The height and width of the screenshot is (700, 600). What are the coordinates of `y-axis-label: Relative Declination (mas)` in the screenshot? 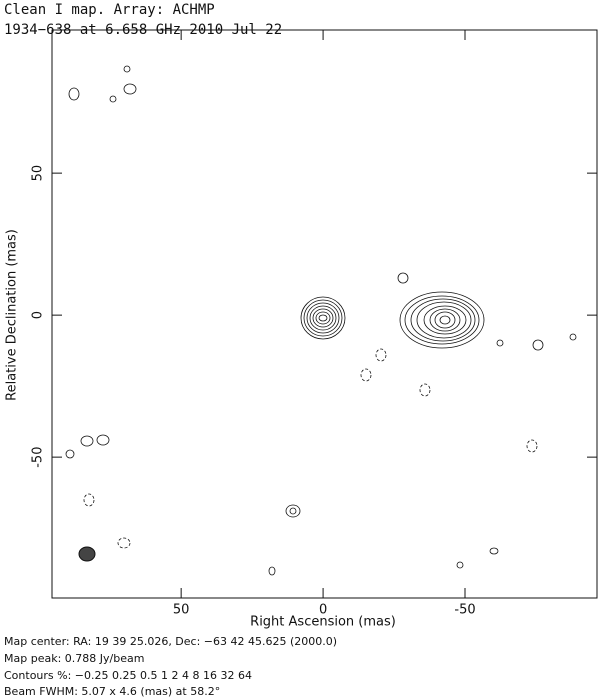 It's located at (12, 315).